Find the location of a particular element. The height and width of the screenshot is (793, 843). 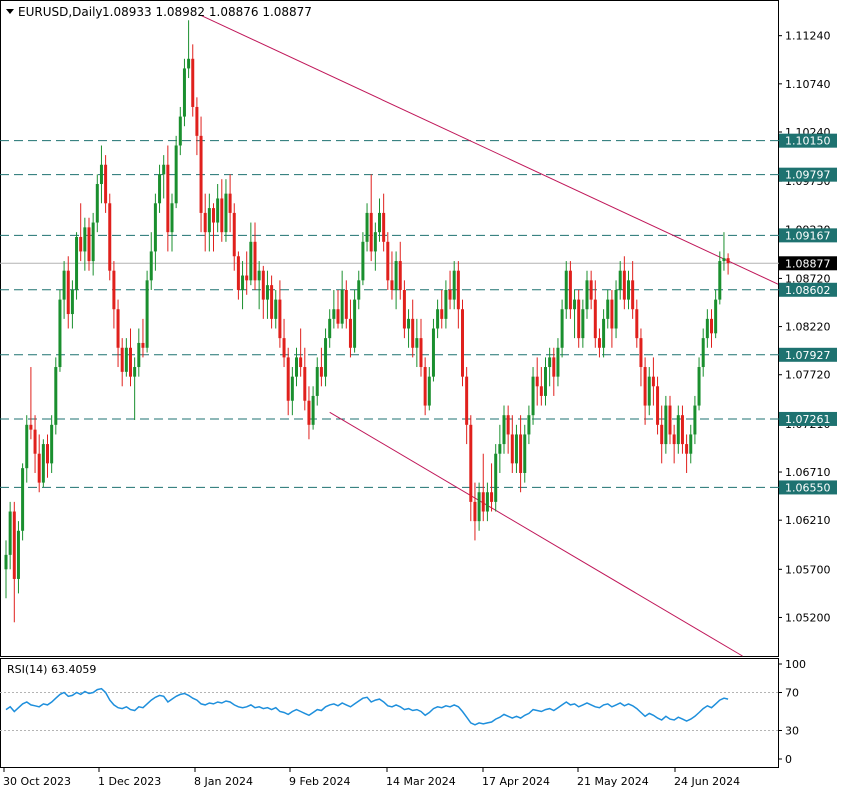

rsi-tick-label: 0 is located at coordinates (788, 759).